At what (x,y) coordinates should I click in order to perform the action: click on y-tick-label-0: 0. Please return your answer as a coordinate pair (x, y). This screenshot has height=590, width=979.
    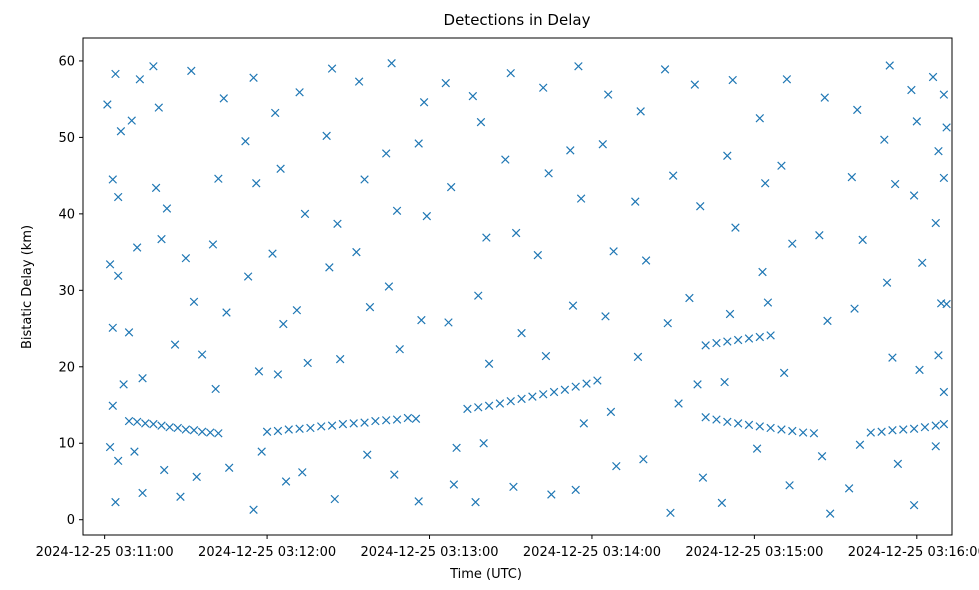
    Looking at the image, I should click on (71, 520).